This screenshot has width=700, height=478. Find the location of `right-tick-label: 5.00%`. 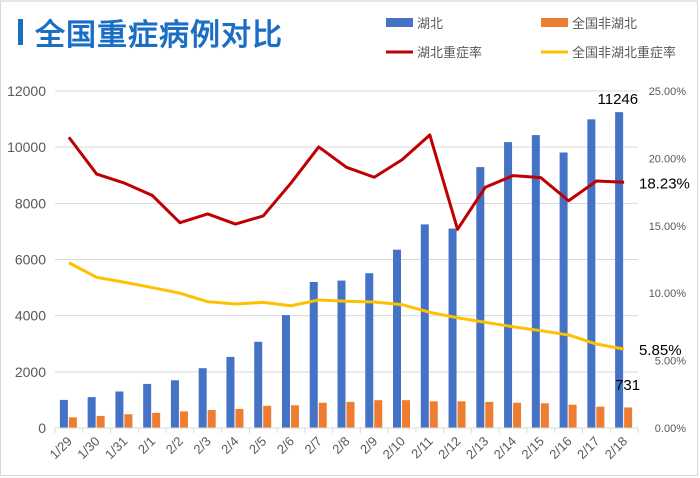

right-tick-label: 5.00% is located at coordinates (670, 362).